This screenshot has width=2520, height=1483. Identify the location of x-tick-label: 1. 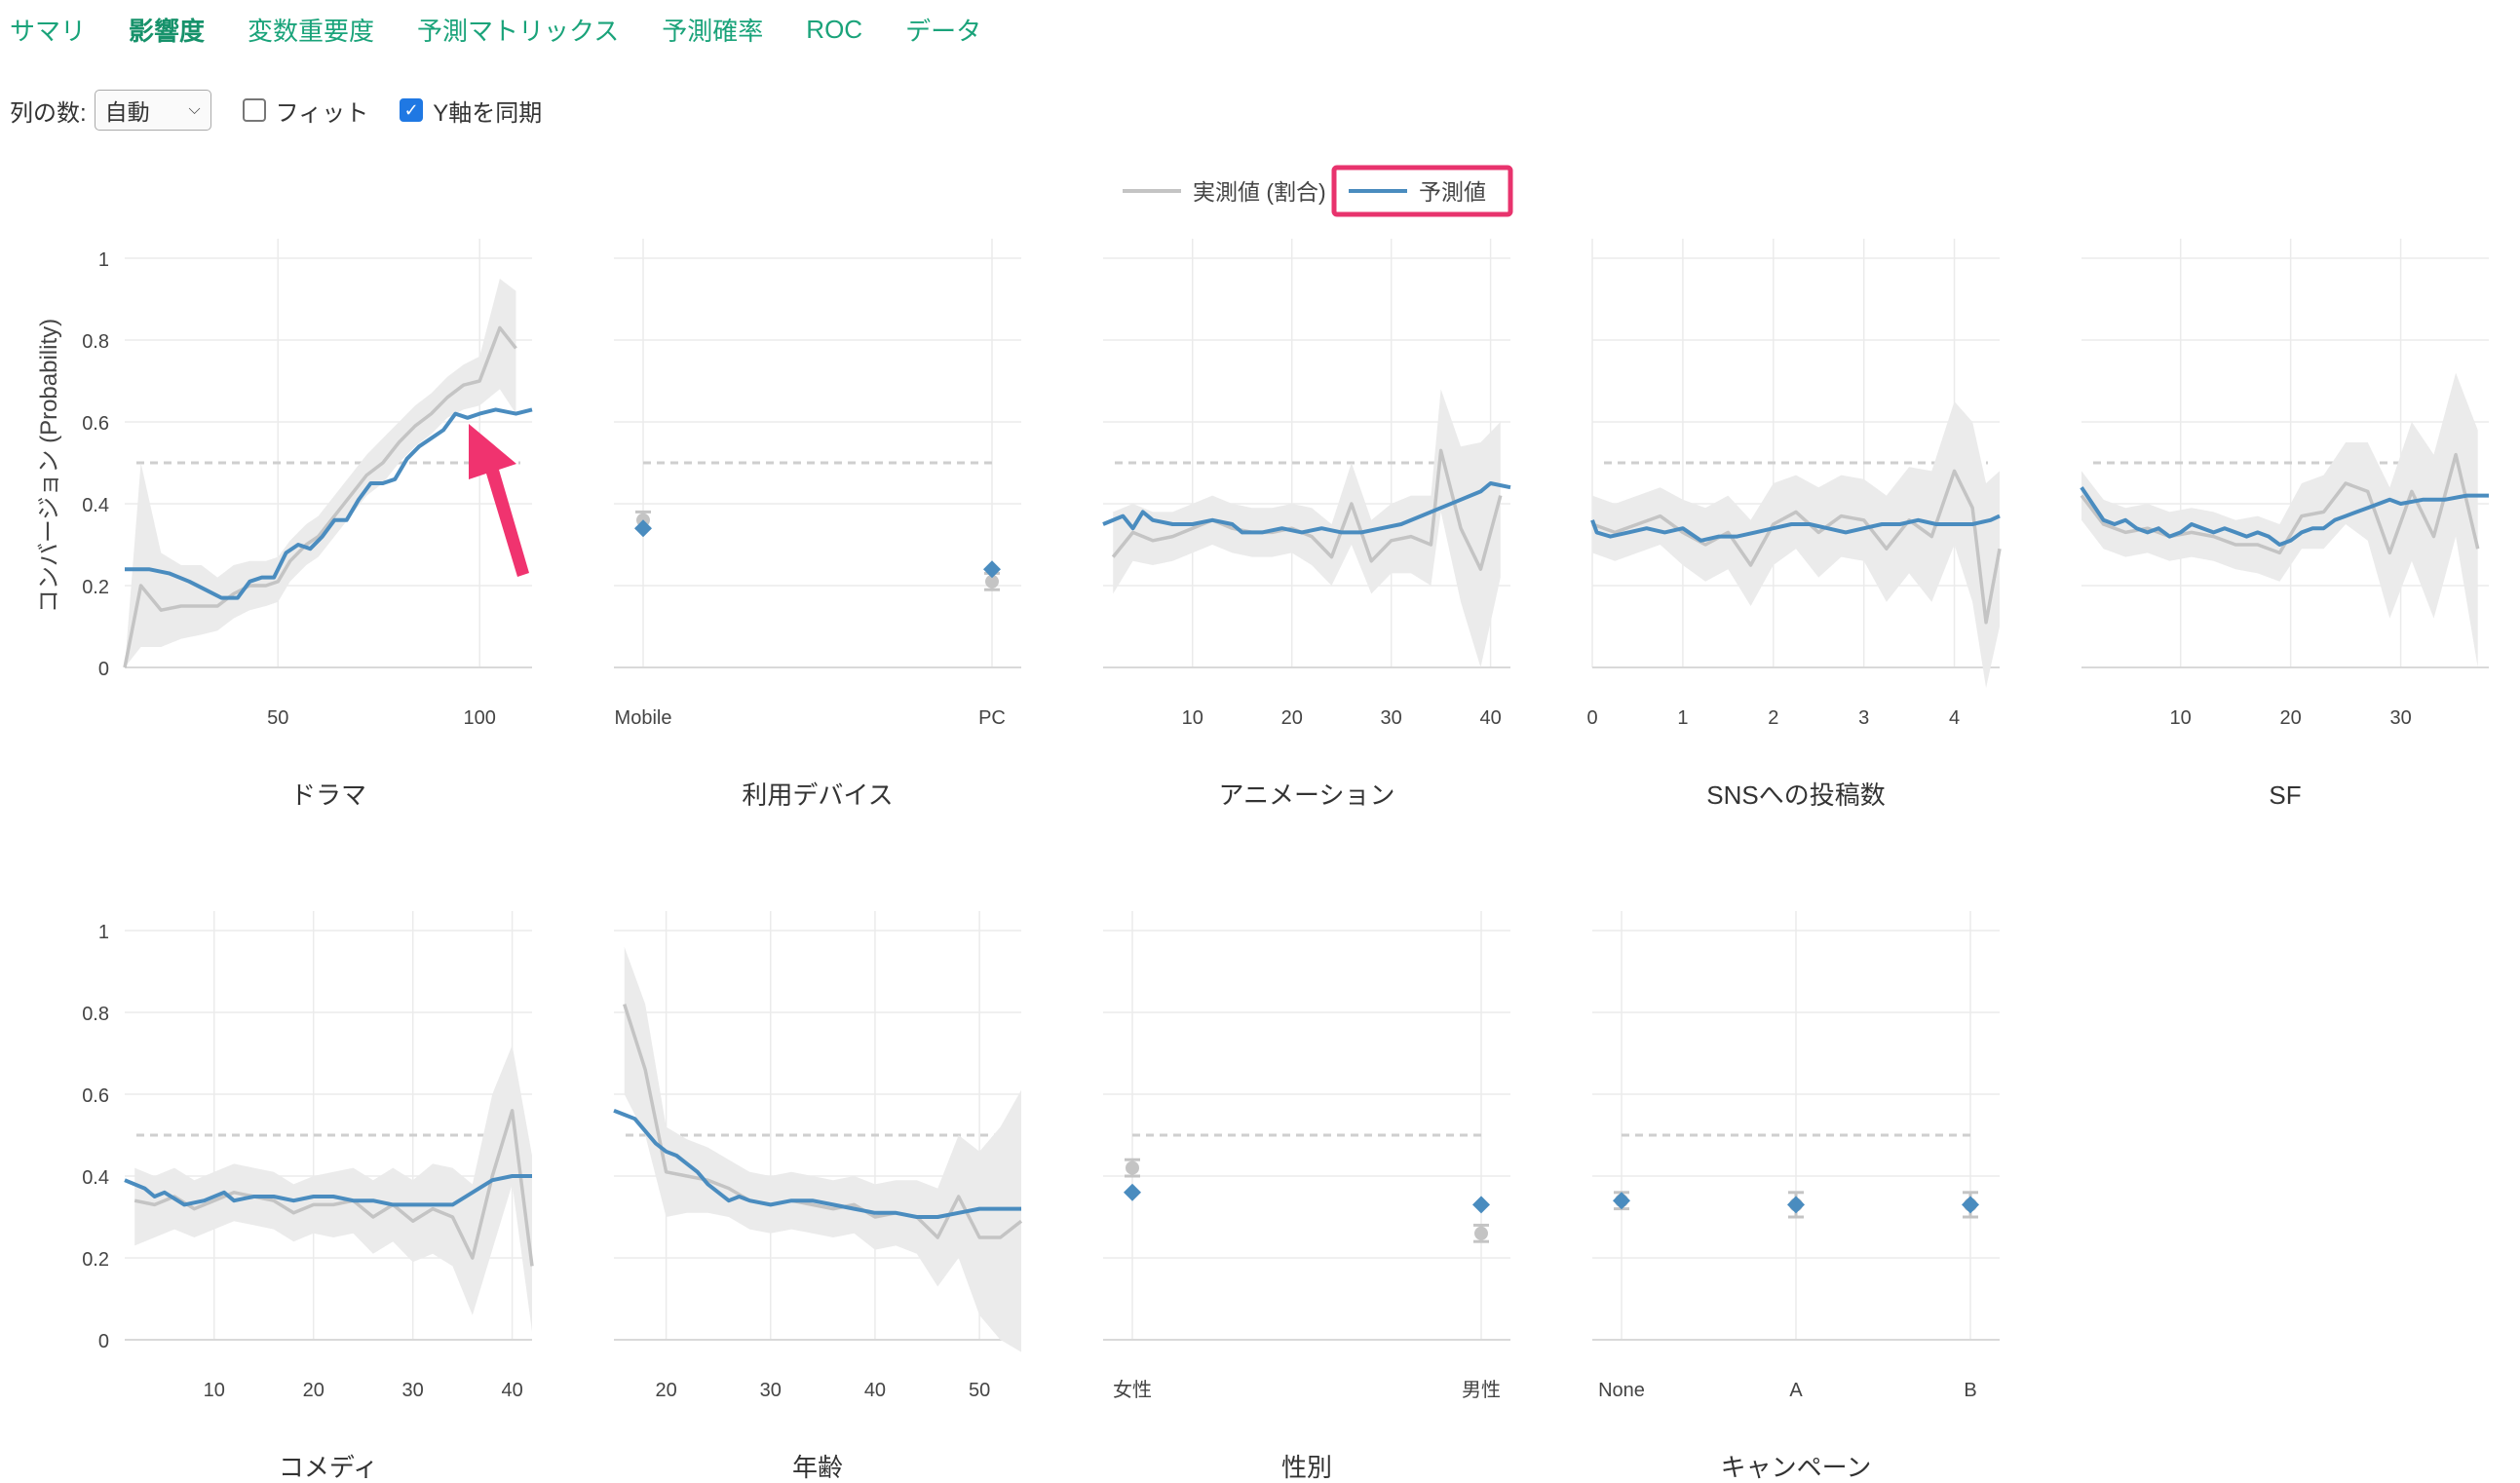
(1682, 718).